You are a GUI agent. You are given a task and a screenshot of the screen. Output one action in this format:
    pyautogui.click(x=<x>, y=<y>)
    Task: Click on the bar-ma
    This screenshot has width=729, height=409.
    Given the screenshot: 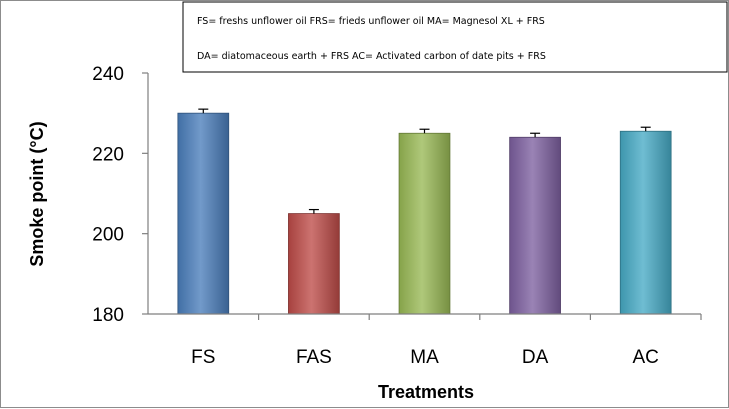 What is the action you would take?
    pyautogui.click(x=424, y=223)
    